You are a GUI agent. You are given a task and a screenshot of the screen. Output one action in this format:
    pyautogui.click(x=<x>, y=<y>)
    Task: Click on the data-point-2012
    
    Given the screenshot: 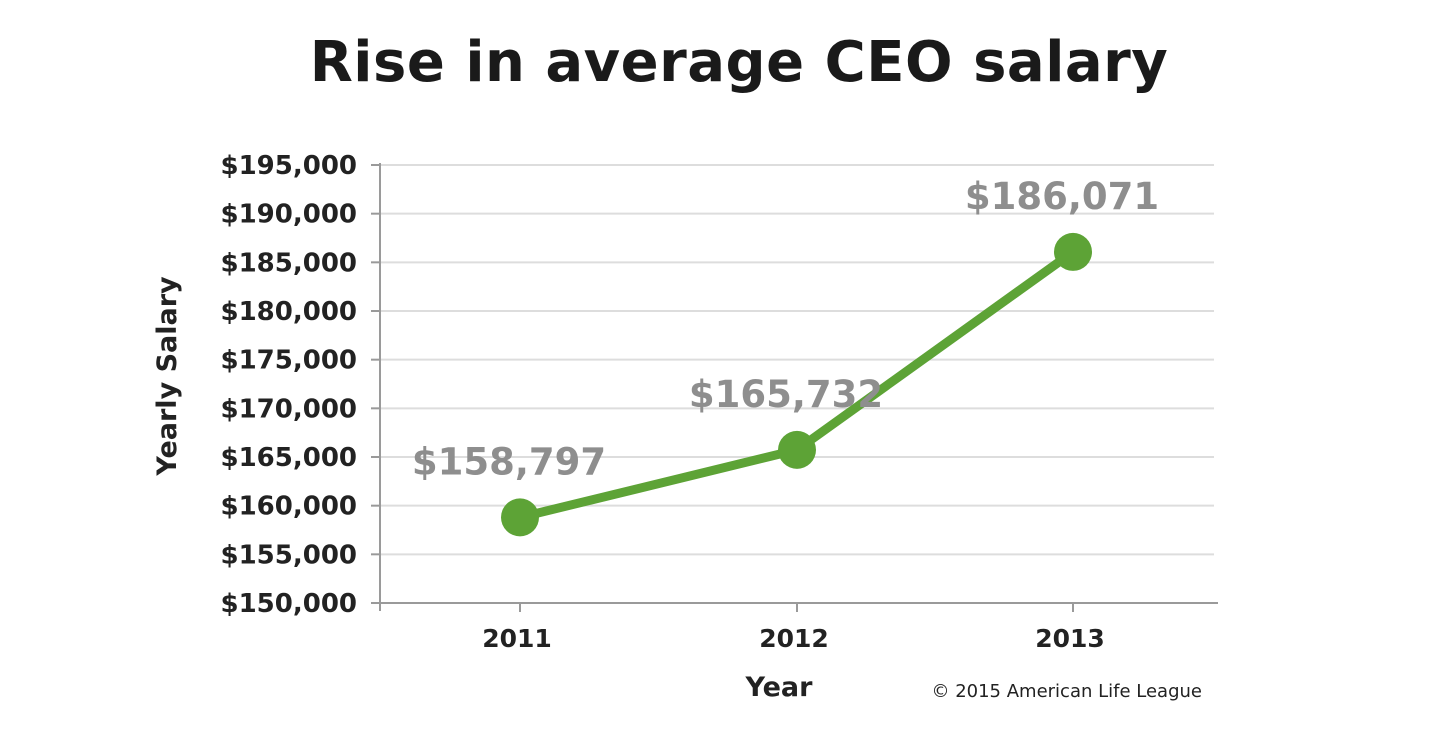 What is the action you would take?
    pyautogui.click(x=797, y=449)
    